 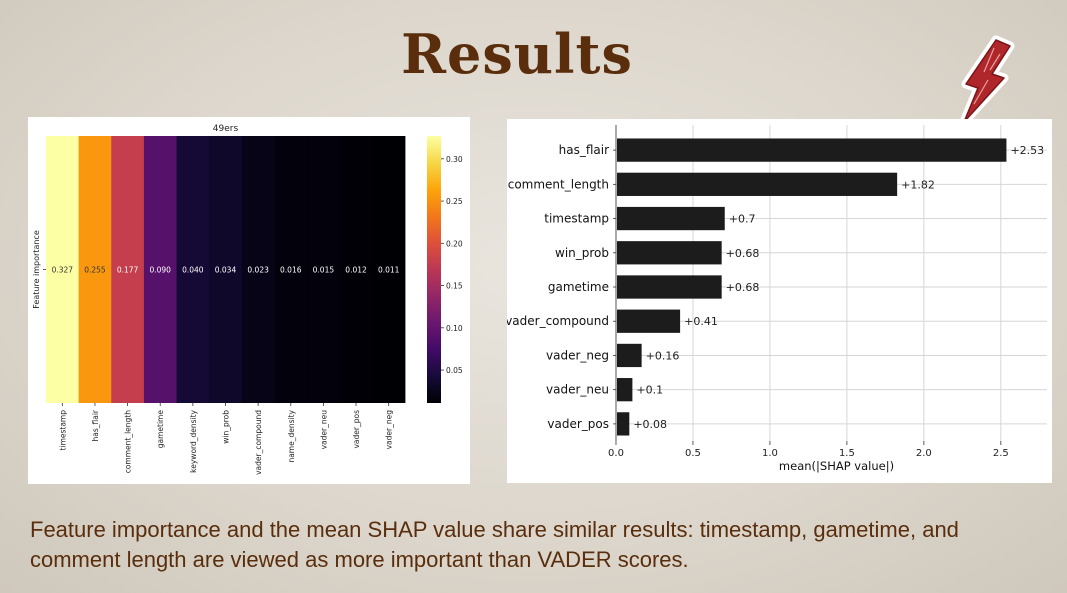 What do you see at coordinates (812, 150) in the screenshot?
I see `shap-bar-has_flair` at bounding box center [812, 150].